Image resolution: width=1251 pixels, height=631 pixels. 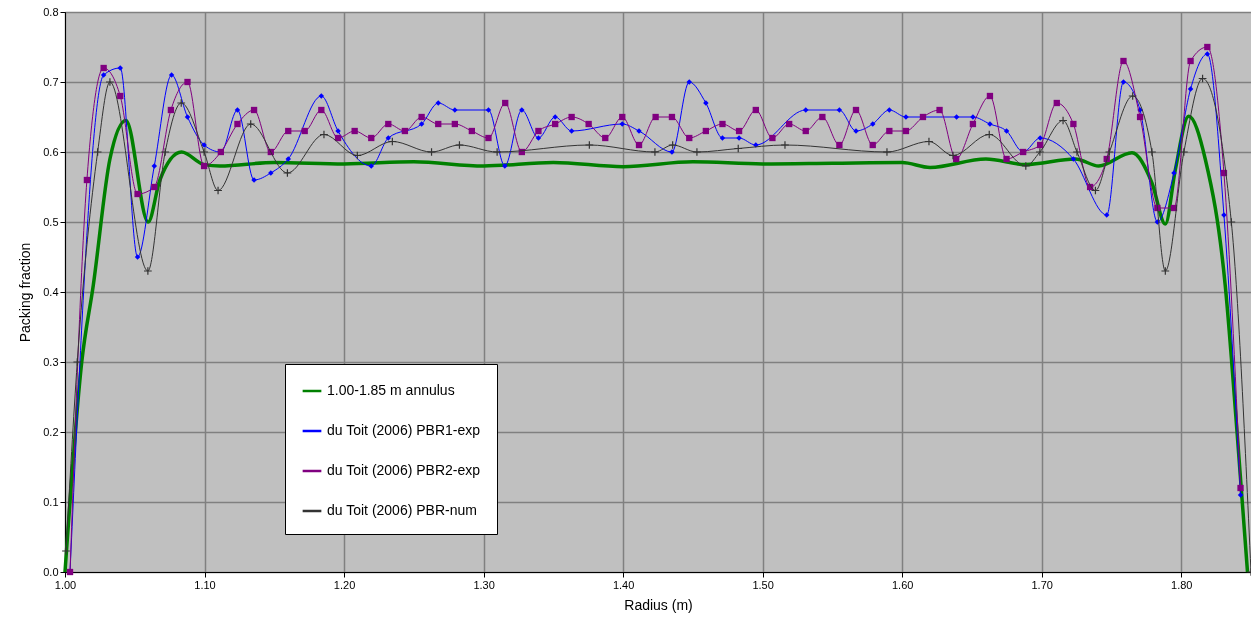 I want to click on y-tick-label: 0.6, so click(x=51, y=151).